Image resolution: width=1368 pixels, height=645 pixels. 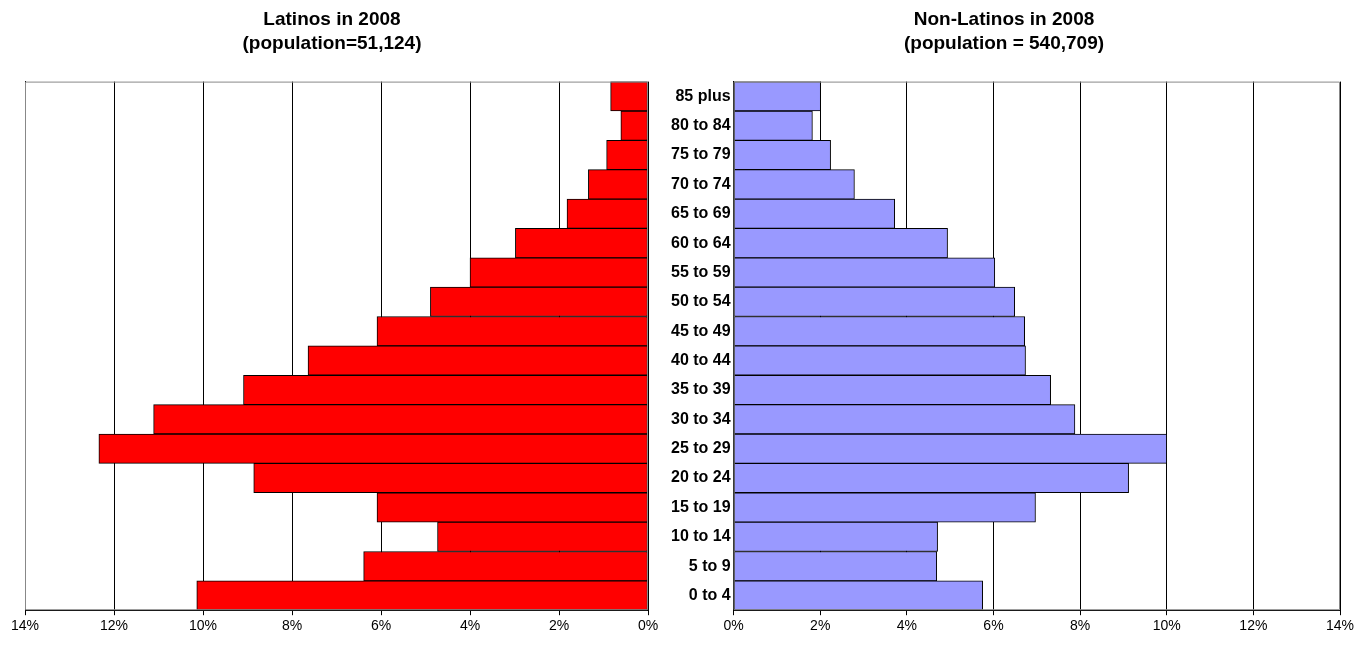 I want to click on y-tick-label: 60 to 64, so click(x=700, y=242).